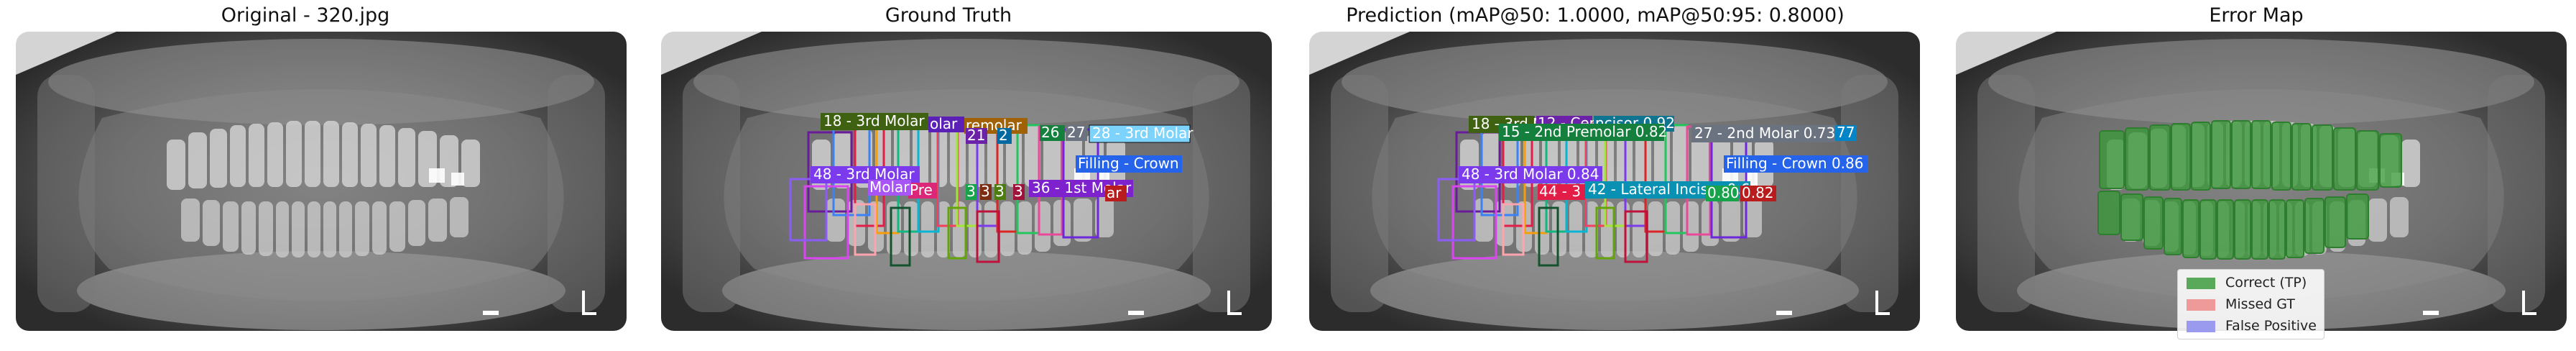 This screenshot has height=351, width=2576. Describe the element at coordinates (1050, 132) in the screenshot. I see `gt-label: 26` at that location.